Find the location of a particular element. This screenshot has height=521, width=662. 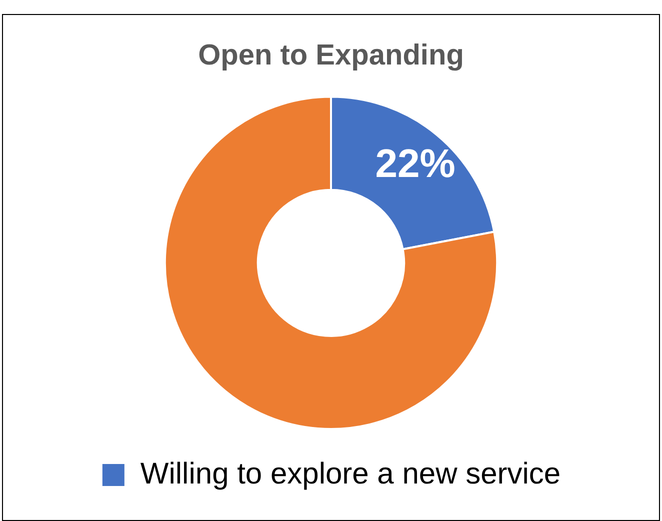

legend-label: Willing to explore a new service is located at coordinates (350, 473).